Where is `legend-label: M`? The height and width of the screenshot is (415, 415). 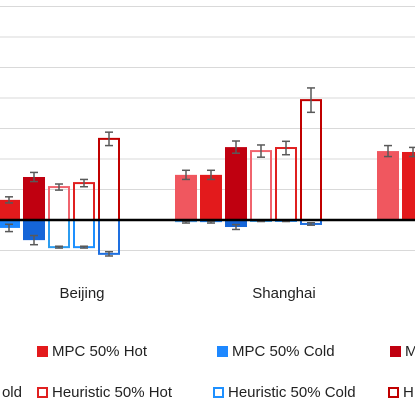 legend-label: M is located at coordinates (410, 351).